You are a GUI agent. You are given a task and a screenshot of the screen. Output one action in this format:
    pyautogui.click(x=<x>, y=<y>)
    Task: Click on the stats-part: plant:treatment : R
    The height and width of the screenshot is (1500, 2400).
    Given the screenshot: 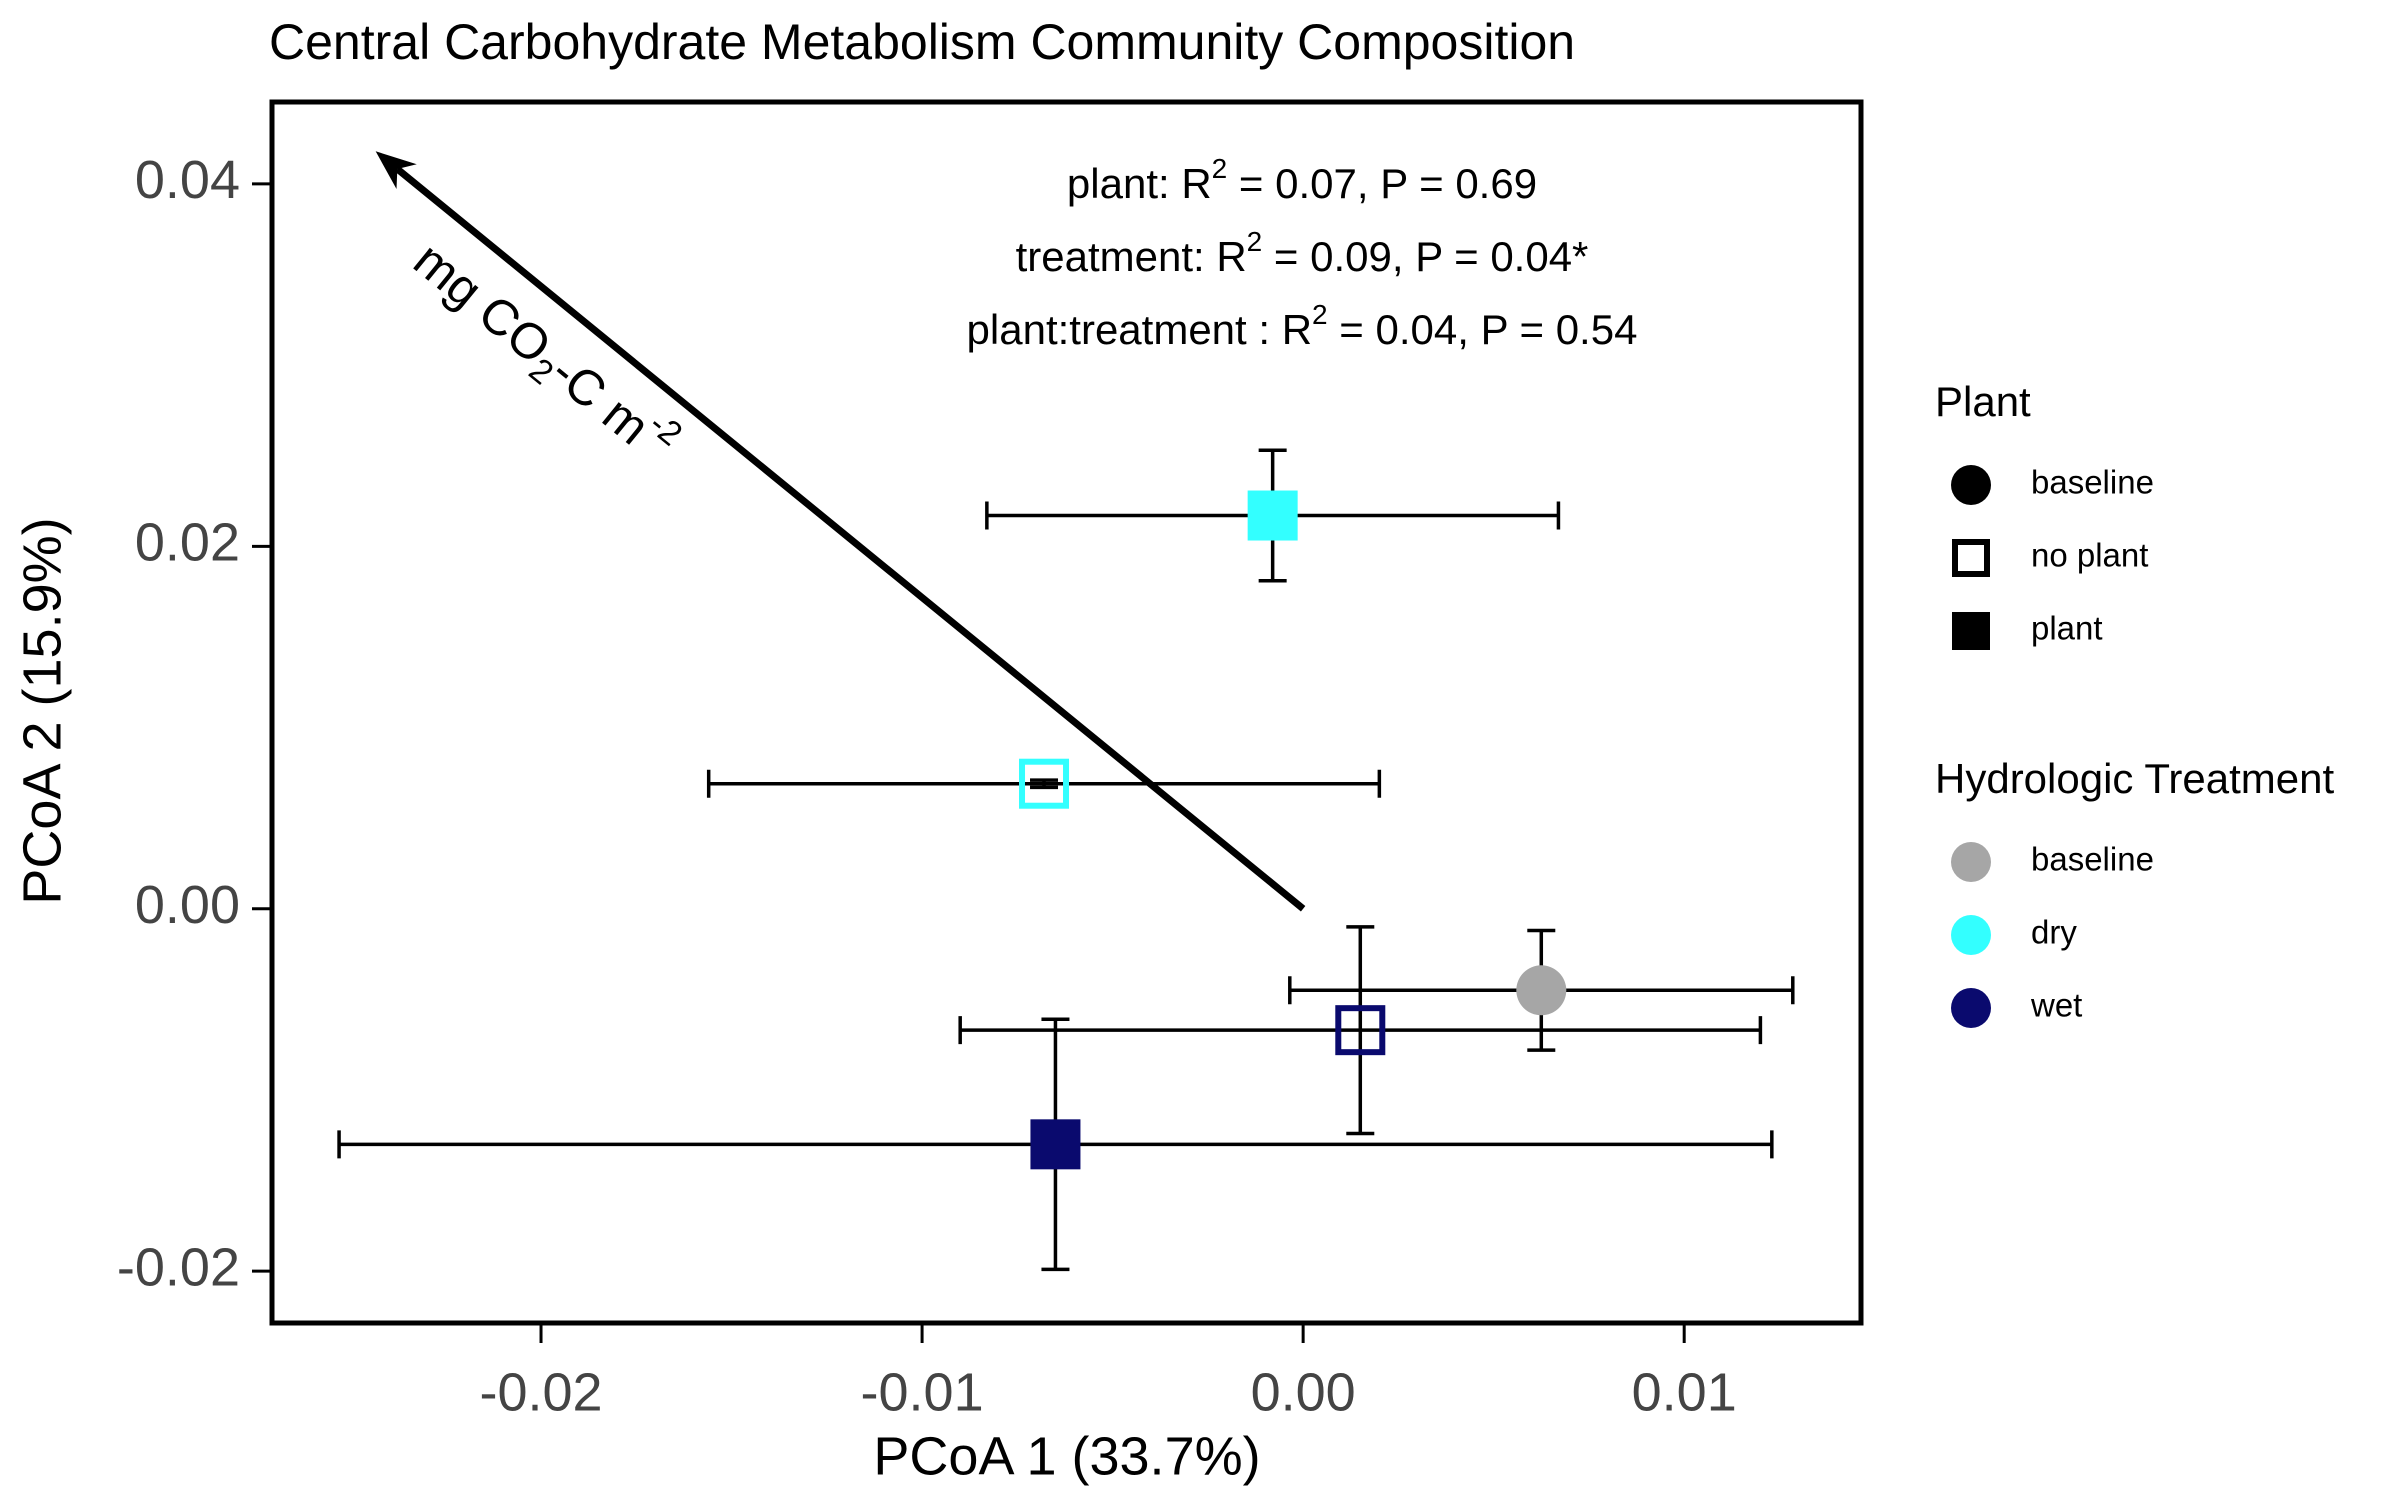 What is the action you would take?
    pyautogui.click(x=1140, y=329)
    